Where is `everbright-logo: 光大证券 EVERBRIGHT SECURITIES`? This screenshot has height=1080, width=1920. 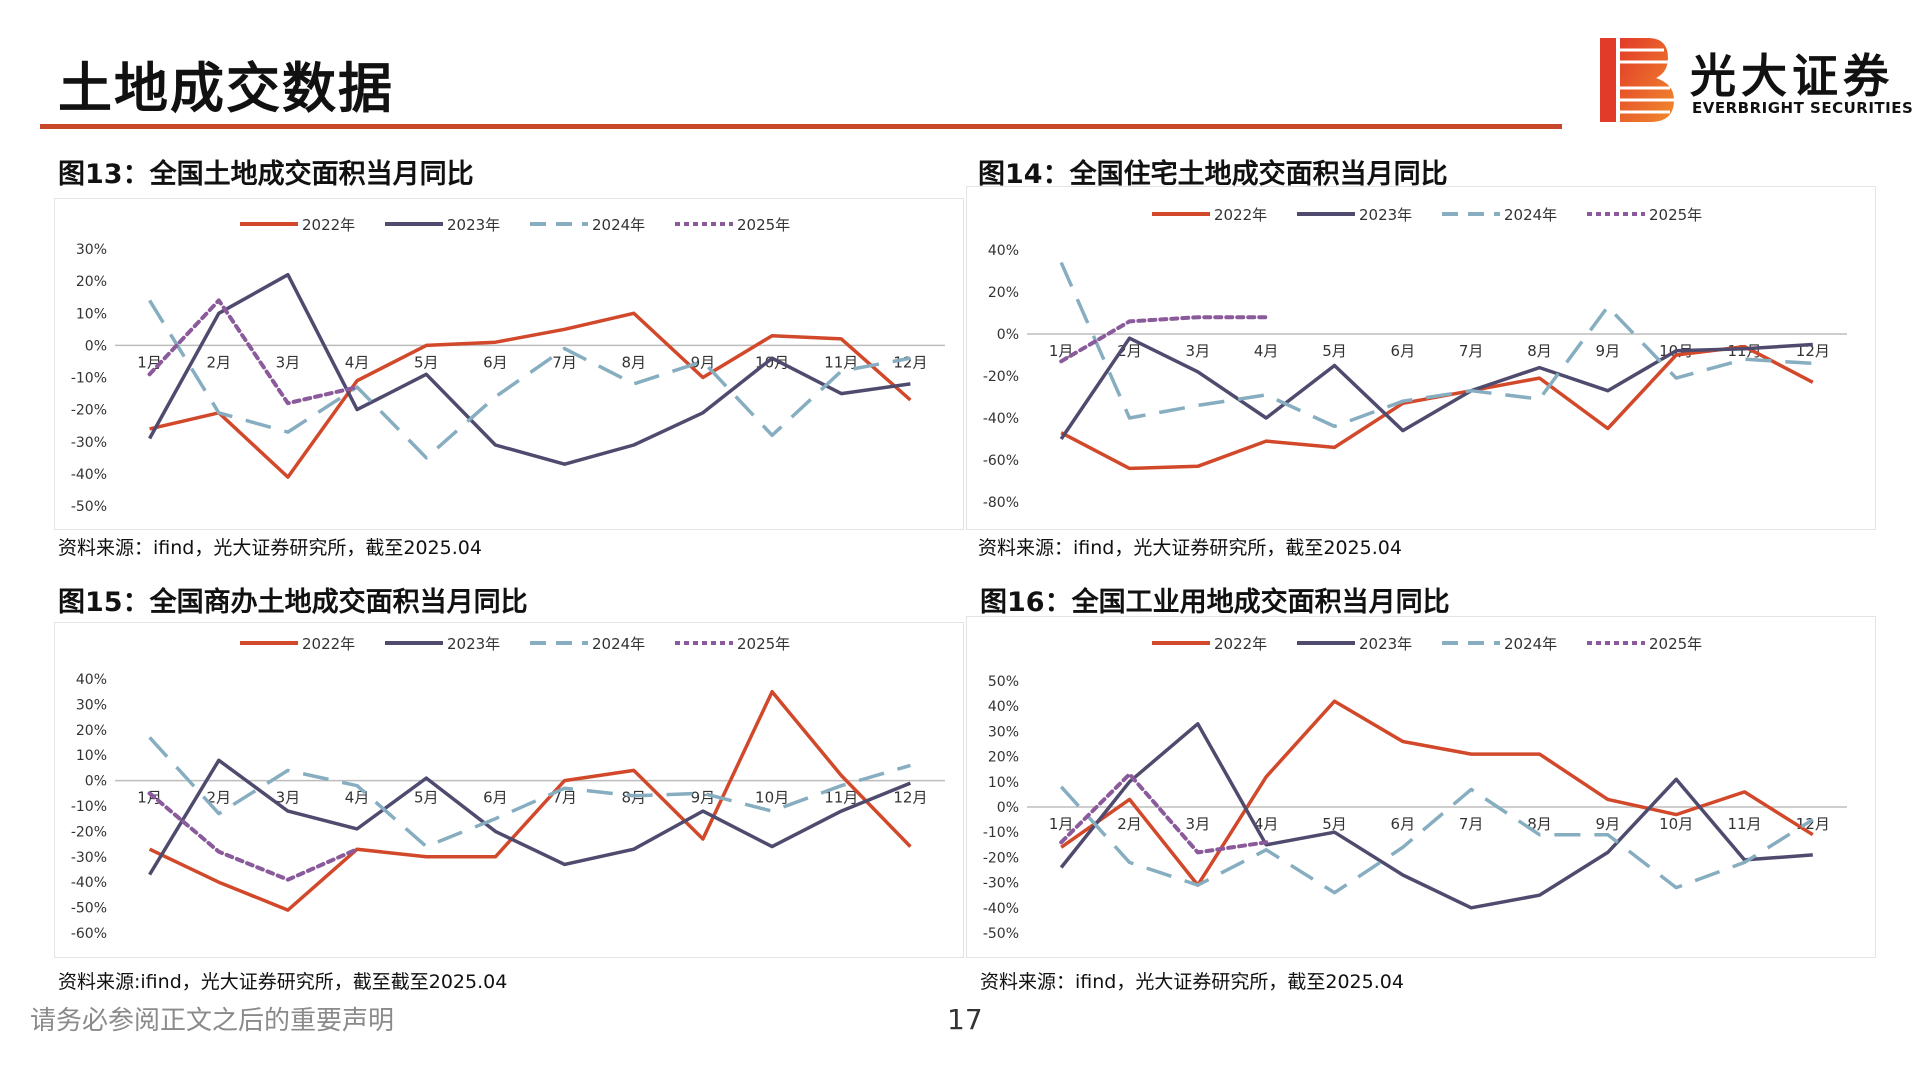
everbright-logo: 光大证券 EVERBRIGHT SECURITIES is located at coordinates (1755, 81).